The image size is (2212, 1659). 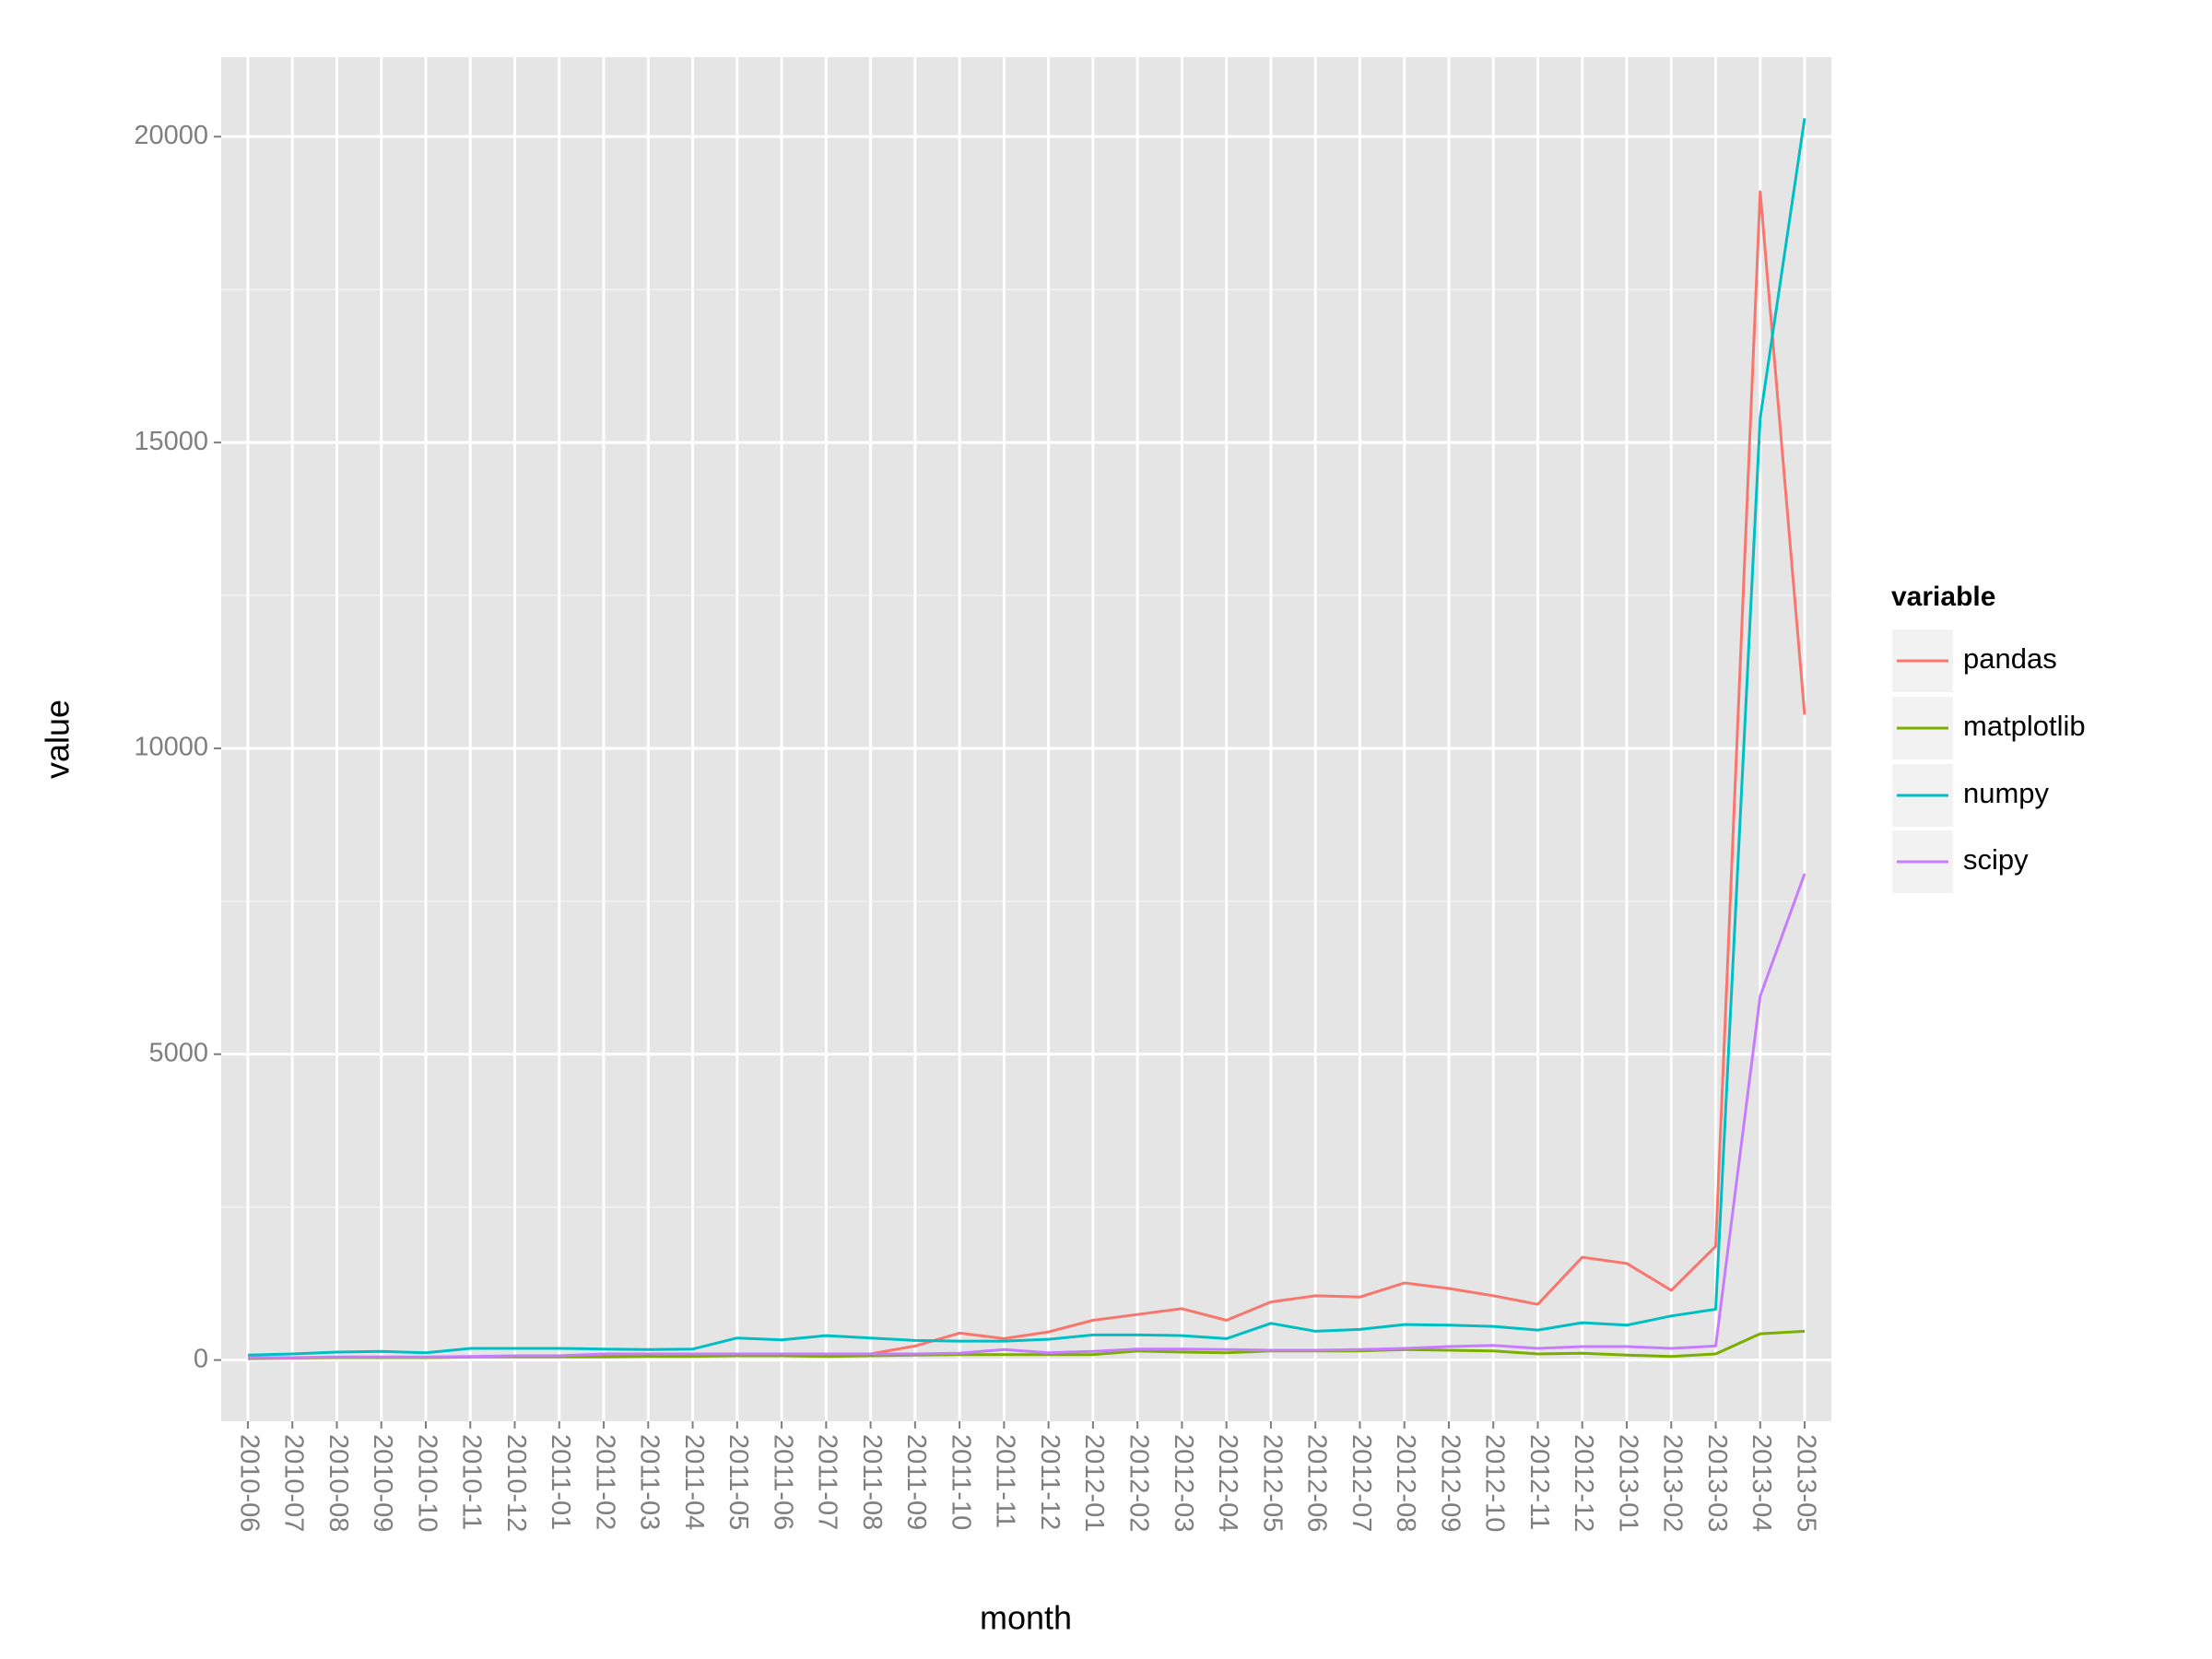 What do you see at coordinates (738, 1482) in the screenshot?
I see `x-tick-label: 2011-05` at bounding box center [738, 1482].